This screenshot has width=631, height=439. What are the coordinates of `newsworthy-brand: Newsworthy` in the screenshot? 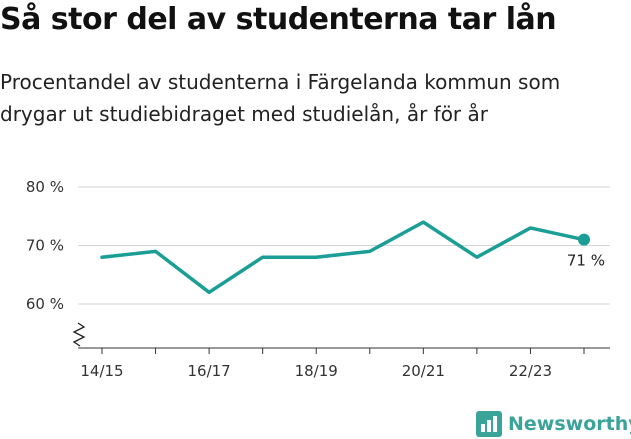 It's located at (553, 424).